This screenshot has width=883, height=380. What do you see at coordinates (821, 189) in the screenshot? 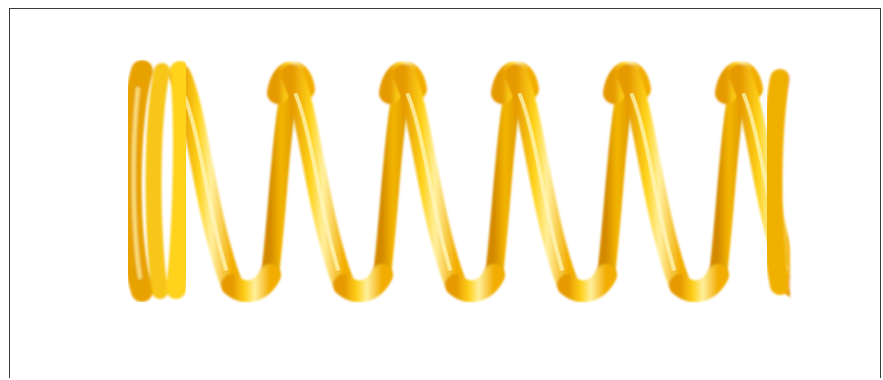
I see `spring-right-end-coil` at bounding box center [821, 189].